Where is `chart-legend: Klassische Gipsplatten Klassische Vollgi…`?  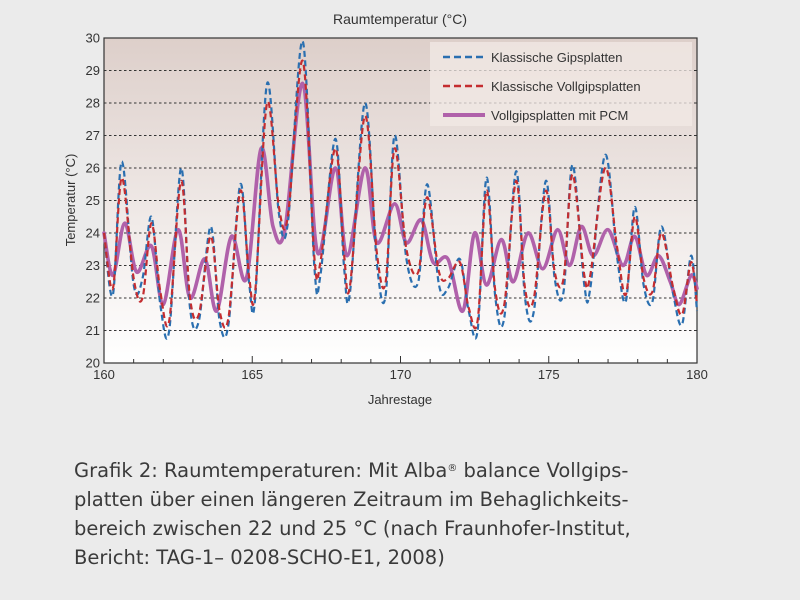
chart-legend: Klassische Gipsplatten Klassische Vollgi… is located at coordinates (561, 84).